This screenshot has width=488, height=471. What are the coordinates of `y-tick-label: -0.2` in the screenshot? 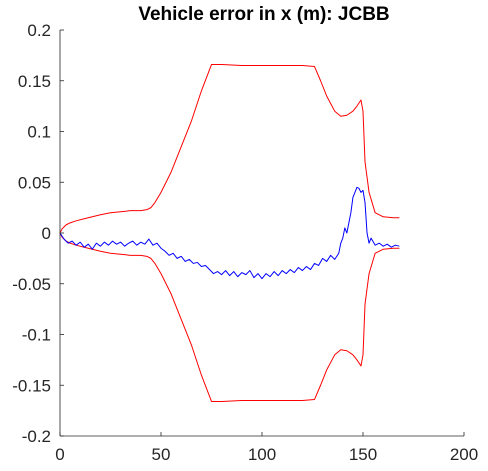 It's located at (36, 436).